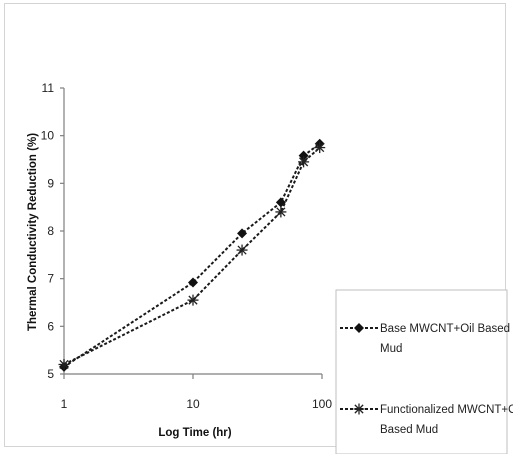  I want to click on x-tick-label: 10, so click(193, 404).